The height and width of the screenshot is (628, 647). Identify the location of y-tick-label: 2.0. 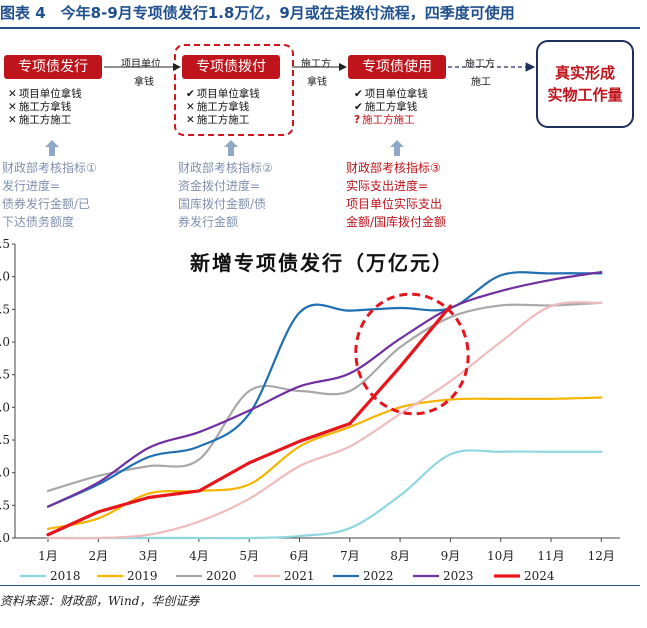
(5, 407).